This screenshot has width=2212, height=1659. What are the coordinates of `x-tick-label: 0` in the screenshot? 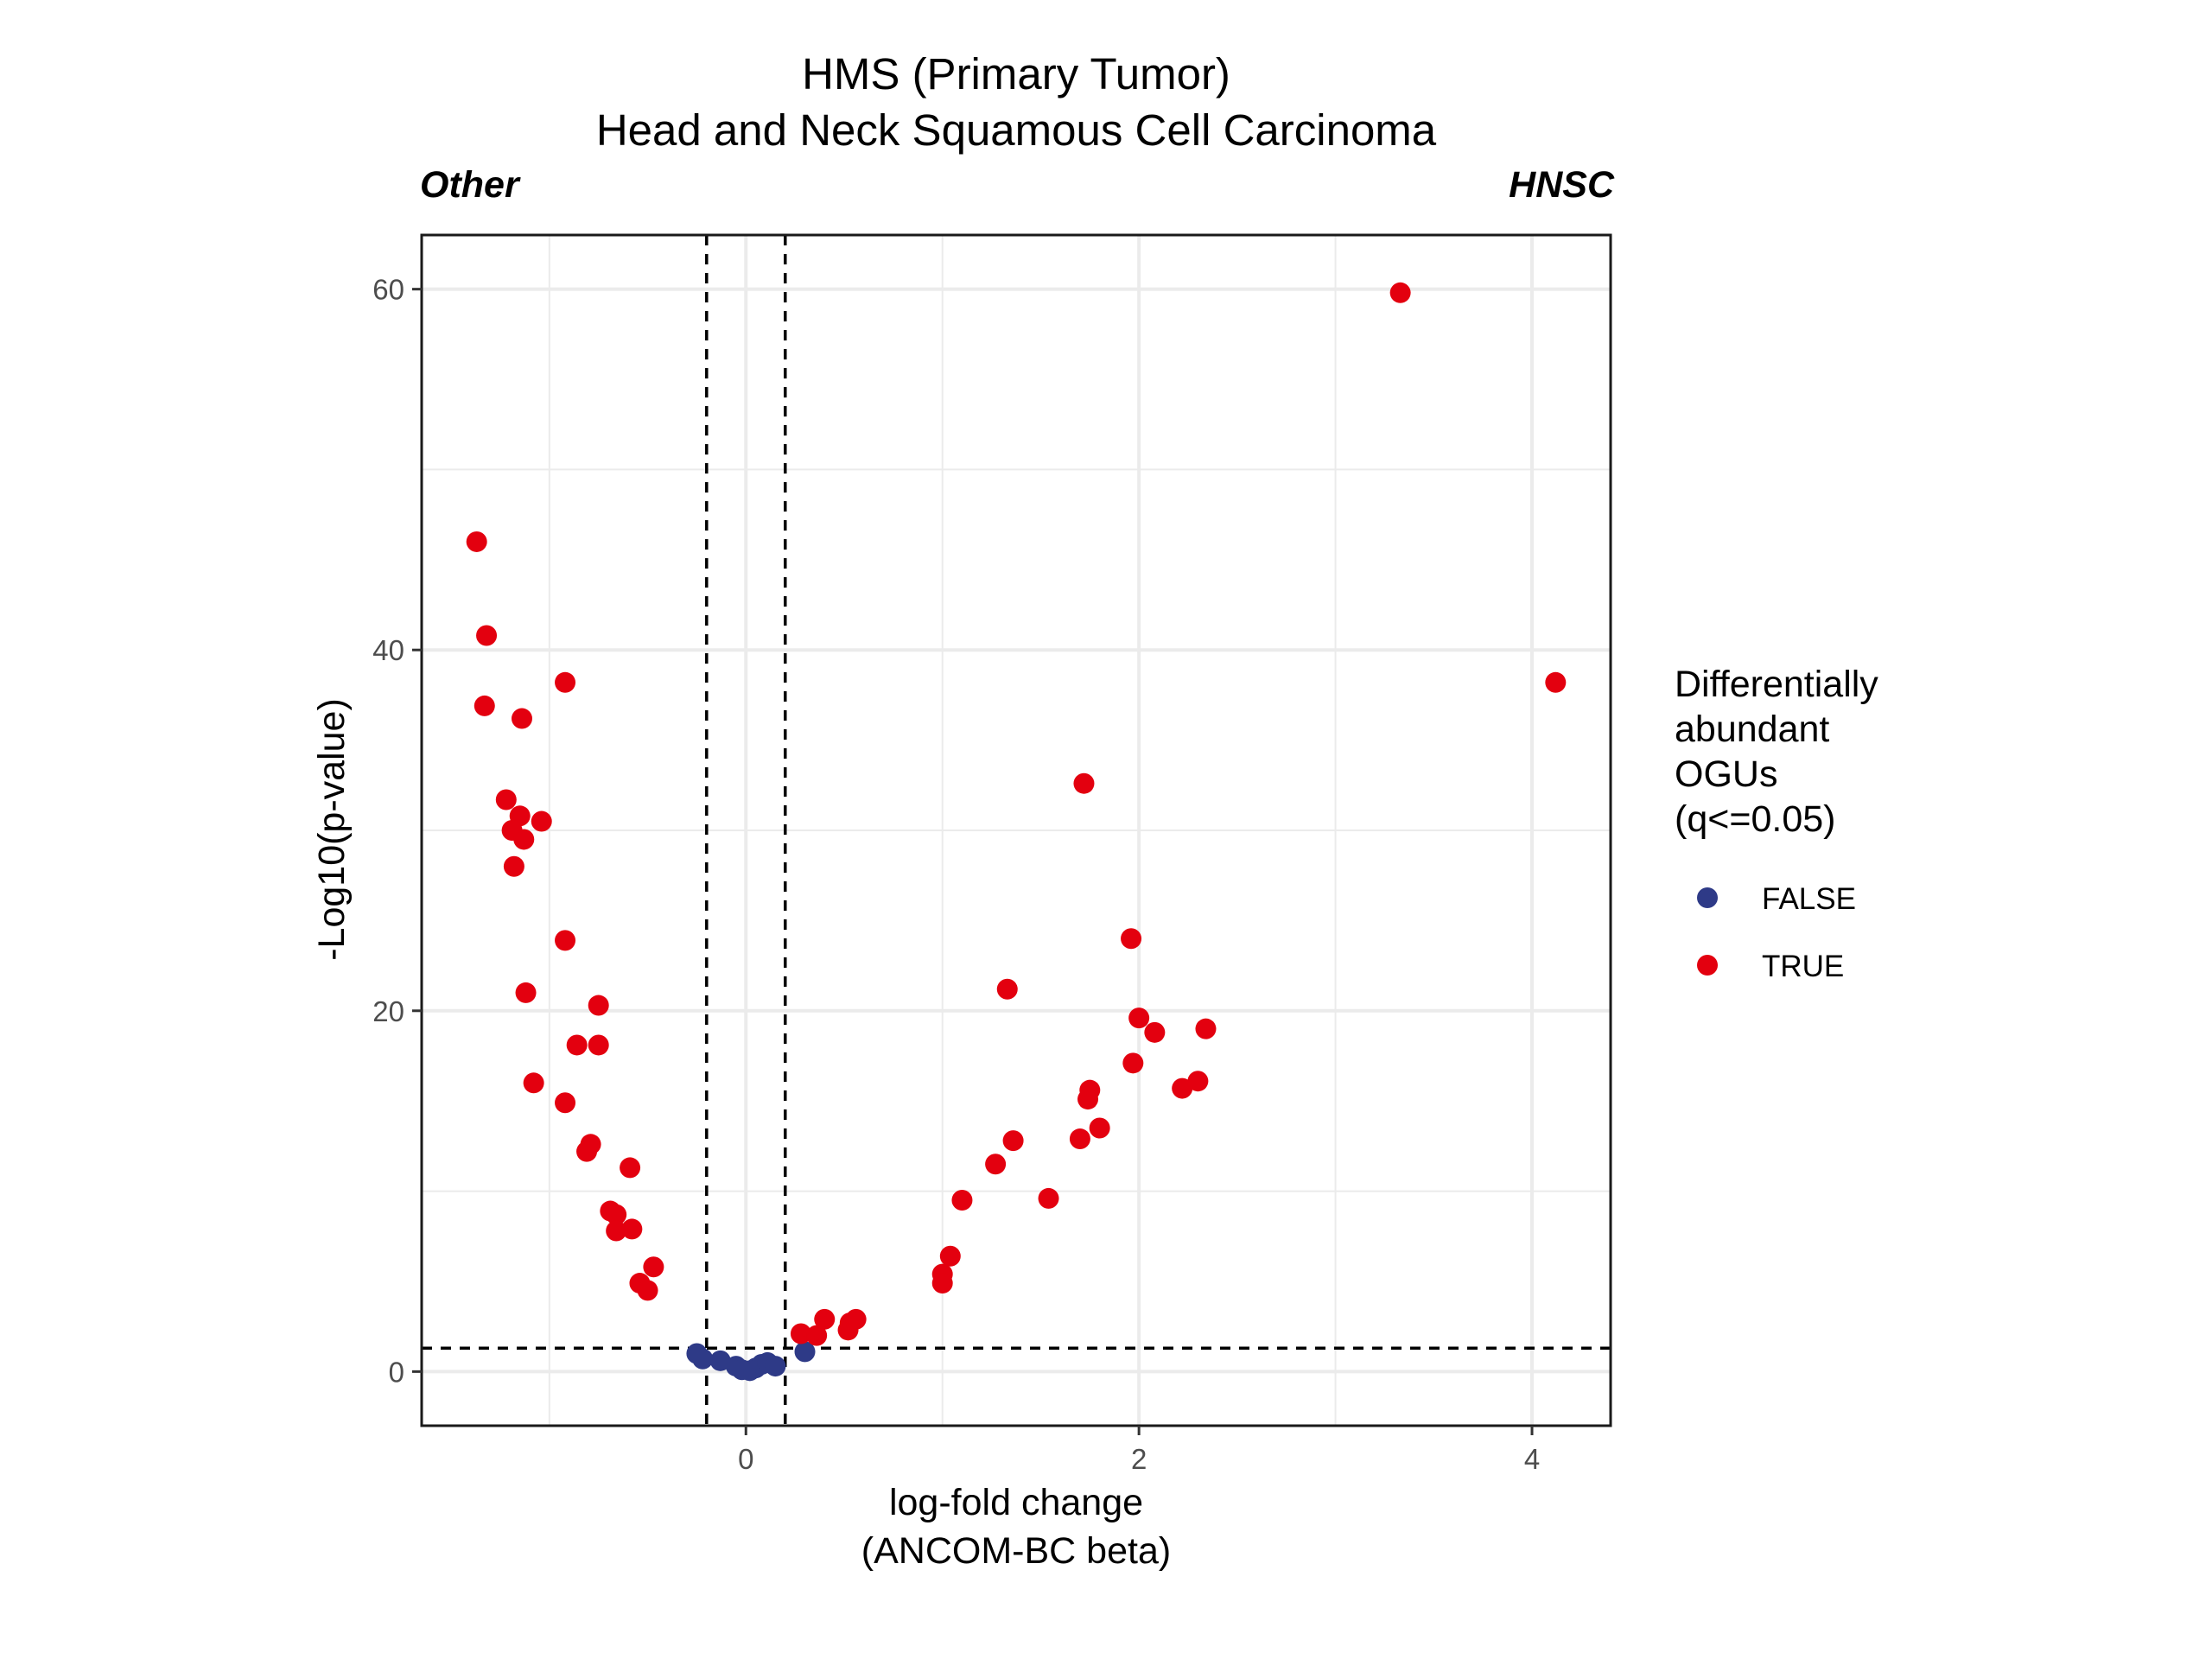 It's located at (745, 1459).